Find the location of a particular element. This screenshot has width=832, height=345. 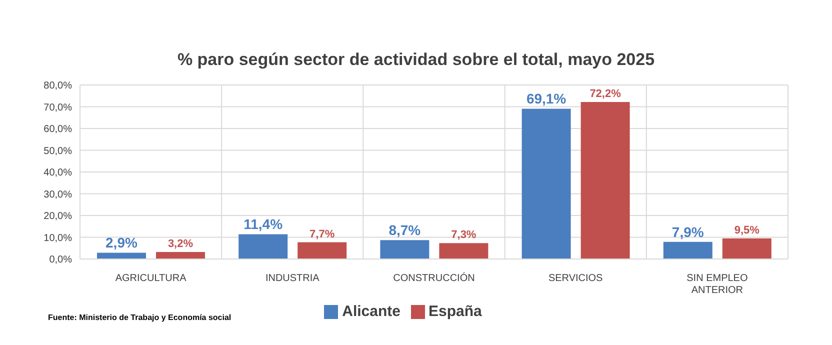

y-tick-label: 60,0% is located at coordinates (58, 130).